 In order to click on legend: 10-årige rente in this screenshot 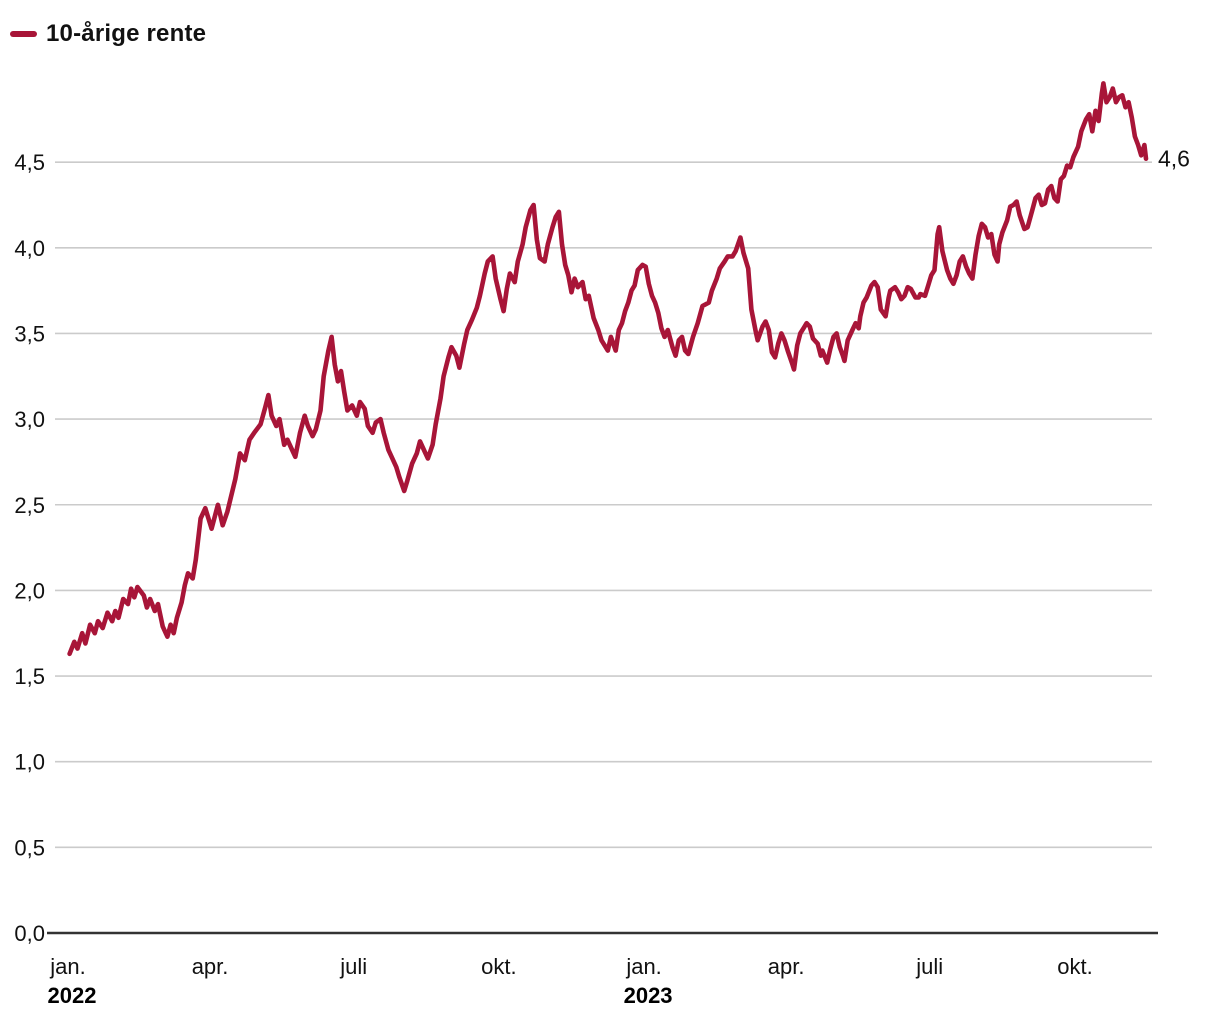, I will do `click(108, 34)`.